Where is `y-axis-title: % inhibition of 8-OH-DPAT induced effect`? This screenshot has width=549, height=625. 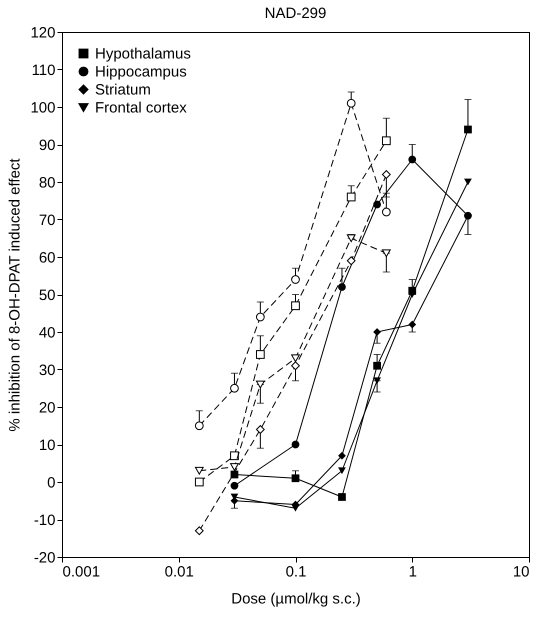 y-axis-title: % inhibition of 8-OH-DPAT induced effect is located at coordinates (15, 295).